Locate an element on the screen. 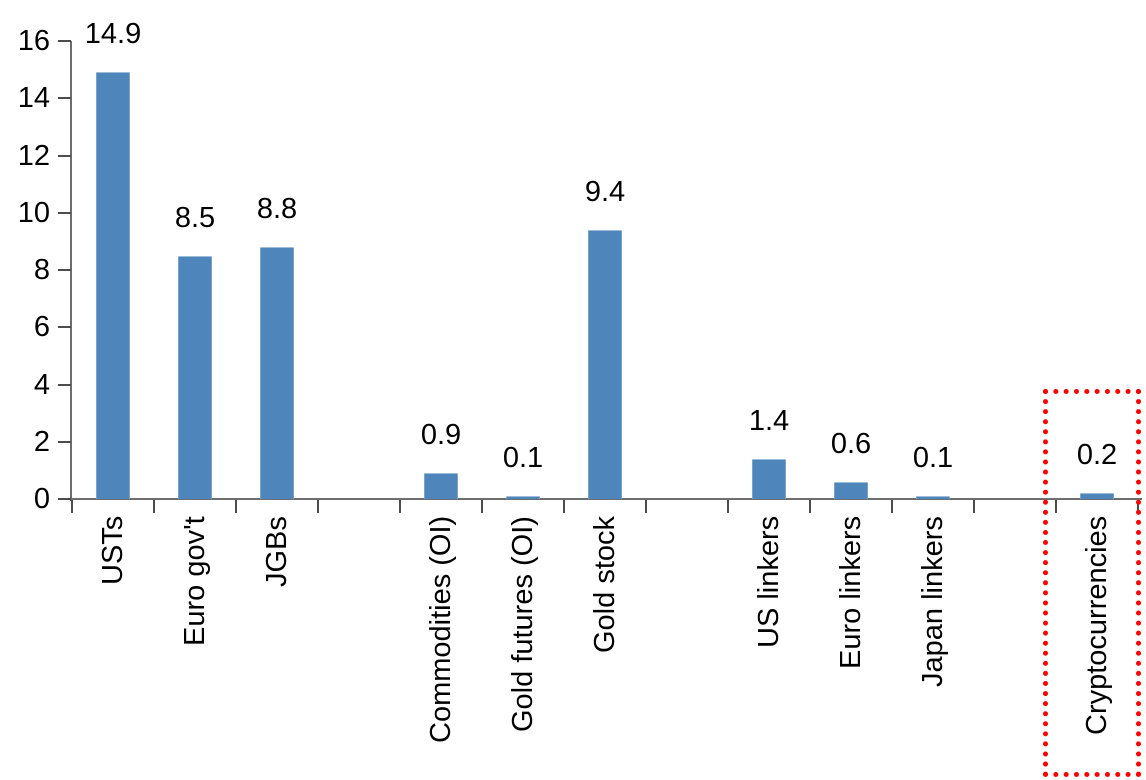  category-label: JGBs is located at coordinates (277, 551).